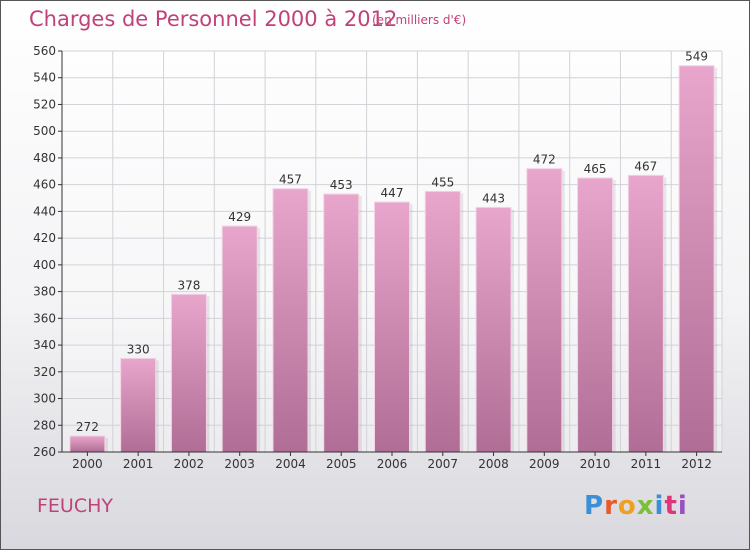 This screenshot has width=750, height=550. I want to click on logo-letter: o, so click(627, 506).